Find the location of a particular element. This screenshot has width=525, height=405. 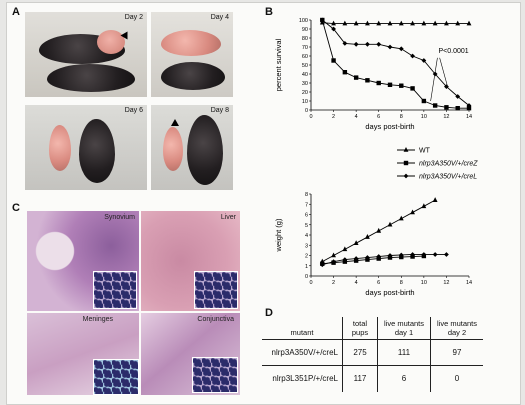

mutant-mouse is located at coordinates (191, 43).